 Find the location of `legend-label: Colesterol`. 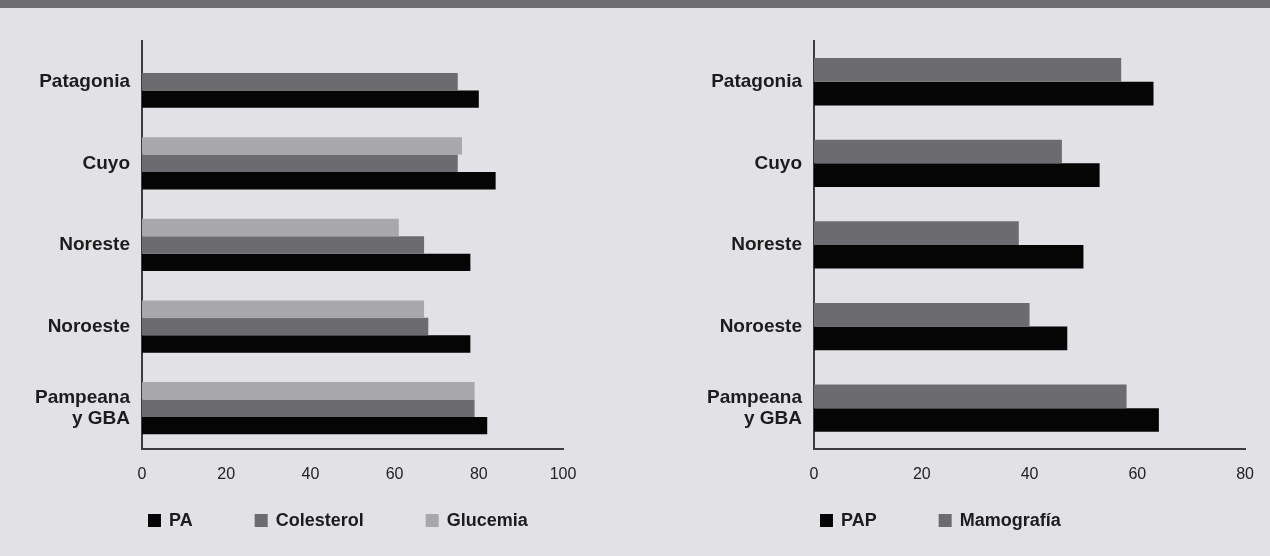

legend-label: Colesterol is located at coordinates (319, 519).